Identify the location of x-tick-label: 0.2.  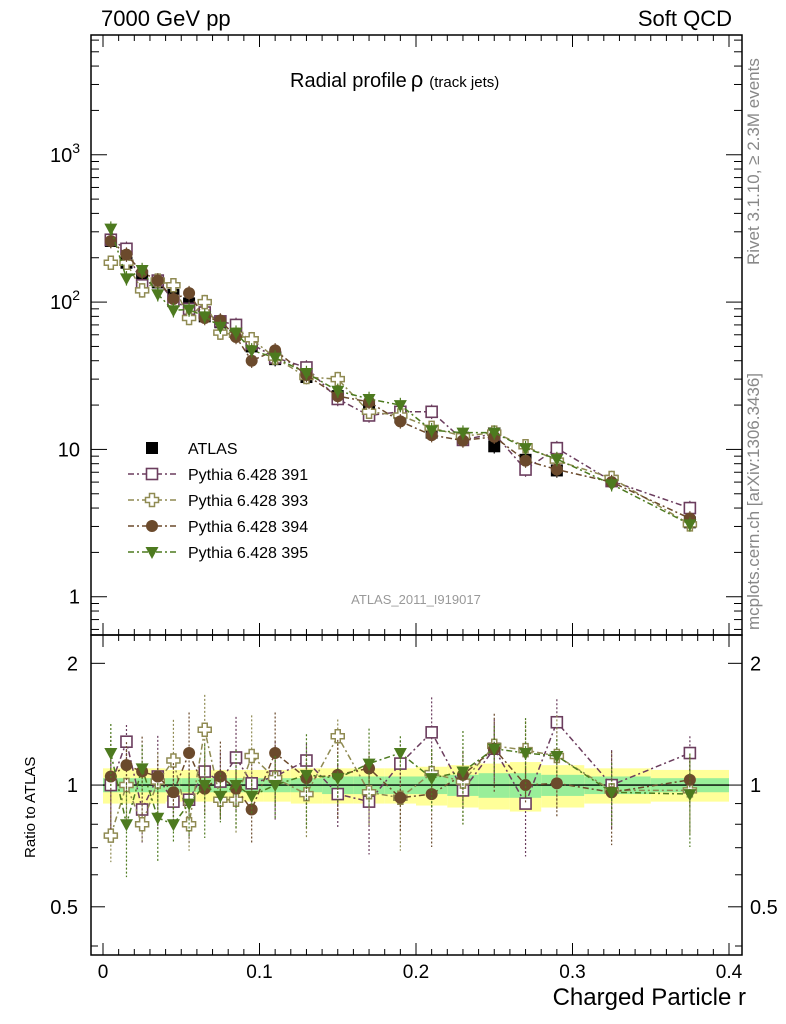
(416, 972).